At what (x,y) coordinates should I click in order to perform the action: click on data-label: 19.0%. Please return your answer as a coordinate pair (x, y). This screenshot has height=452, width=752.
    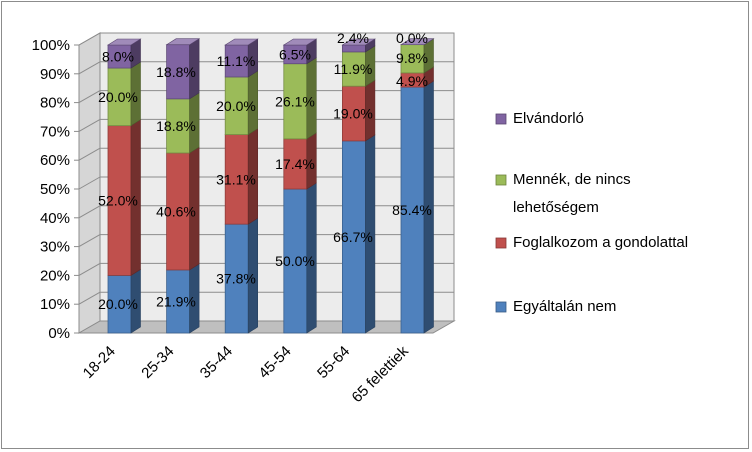
    Looking at the image, I should click on (353, 114).